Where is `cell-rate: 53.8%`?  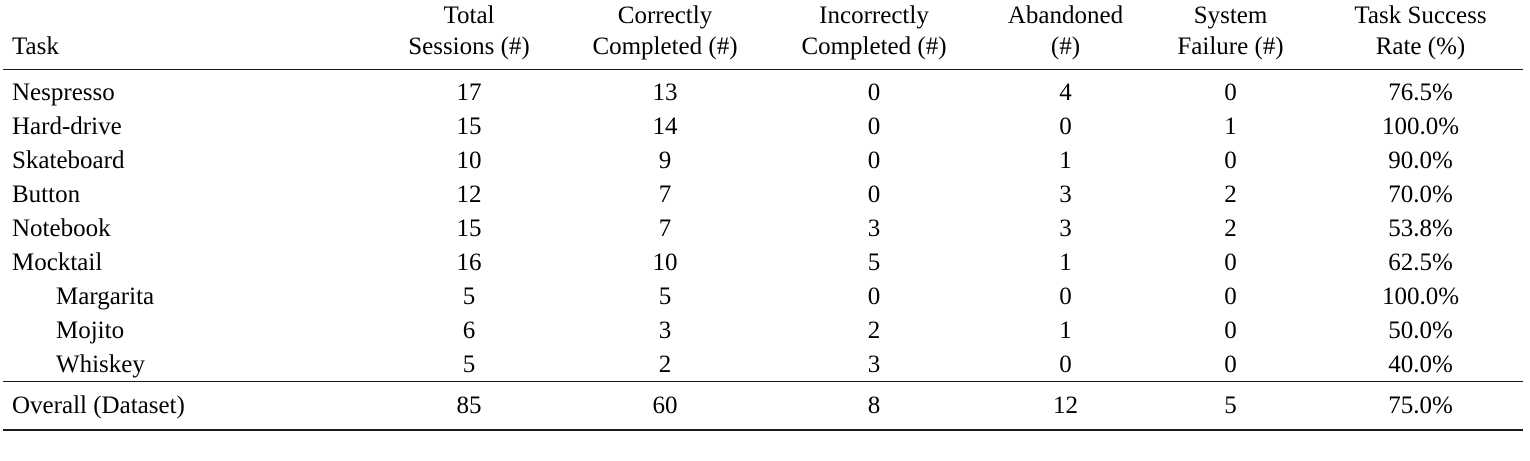 cell-rate: 53.8% is located at coordinates (1420, 228).